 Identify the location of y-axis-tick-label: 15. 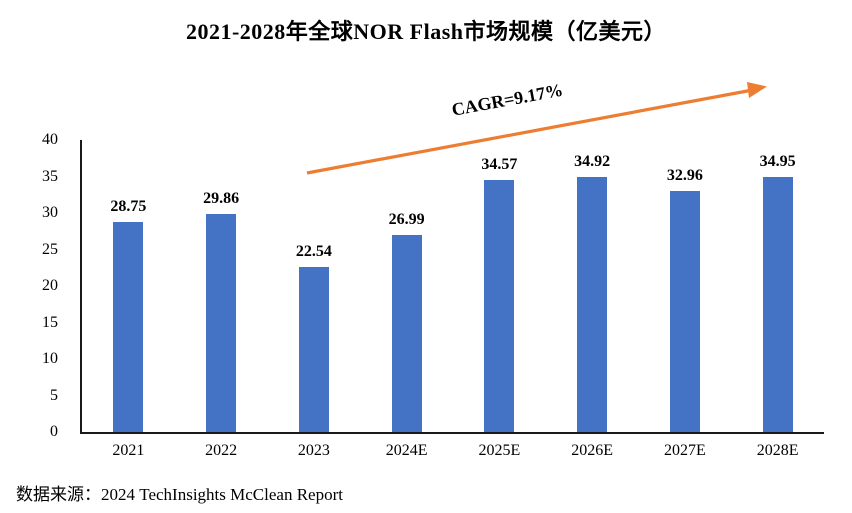
(50, 322).